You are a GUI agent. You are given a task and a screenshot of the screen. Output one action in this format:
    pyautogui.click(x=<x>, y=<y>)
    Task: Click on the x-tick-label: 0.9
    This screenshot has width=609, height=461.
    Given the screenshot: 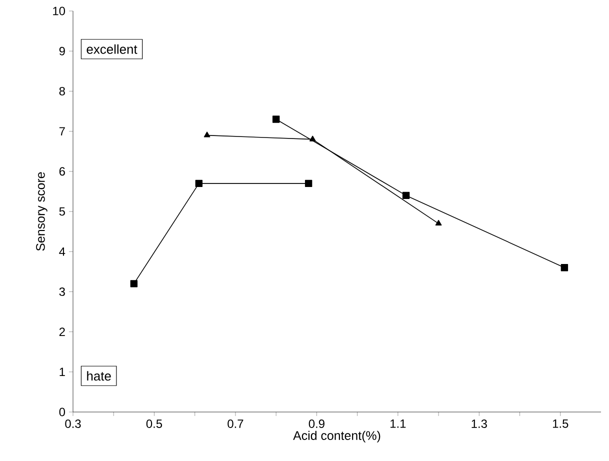 What is the action you would take?
    pyautogui.click(x=316, y=424)
    